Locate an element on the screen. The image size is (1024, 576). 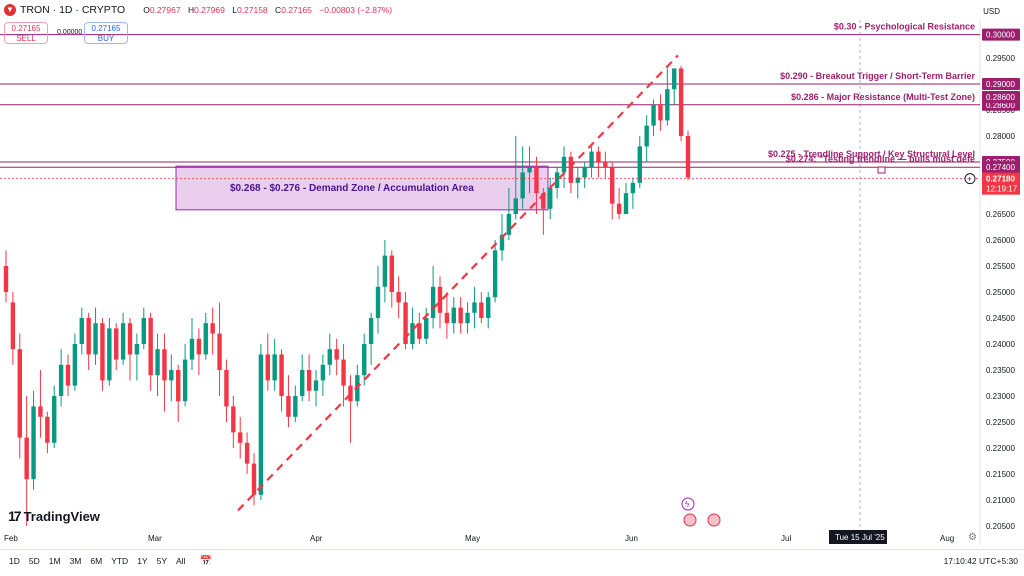
open-value: 0.27967 is located at coordinates (165, 10).